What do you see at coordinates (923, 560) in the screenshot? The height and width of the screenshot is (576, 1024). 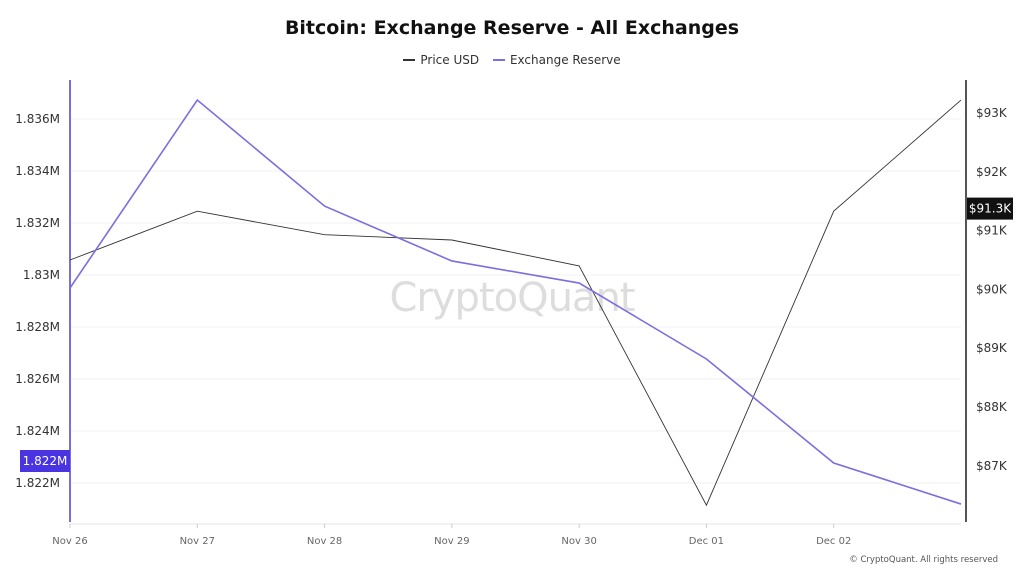 I see `copyright: © CryptoQuant. All rights reserved` at bounding box center [923, 560].